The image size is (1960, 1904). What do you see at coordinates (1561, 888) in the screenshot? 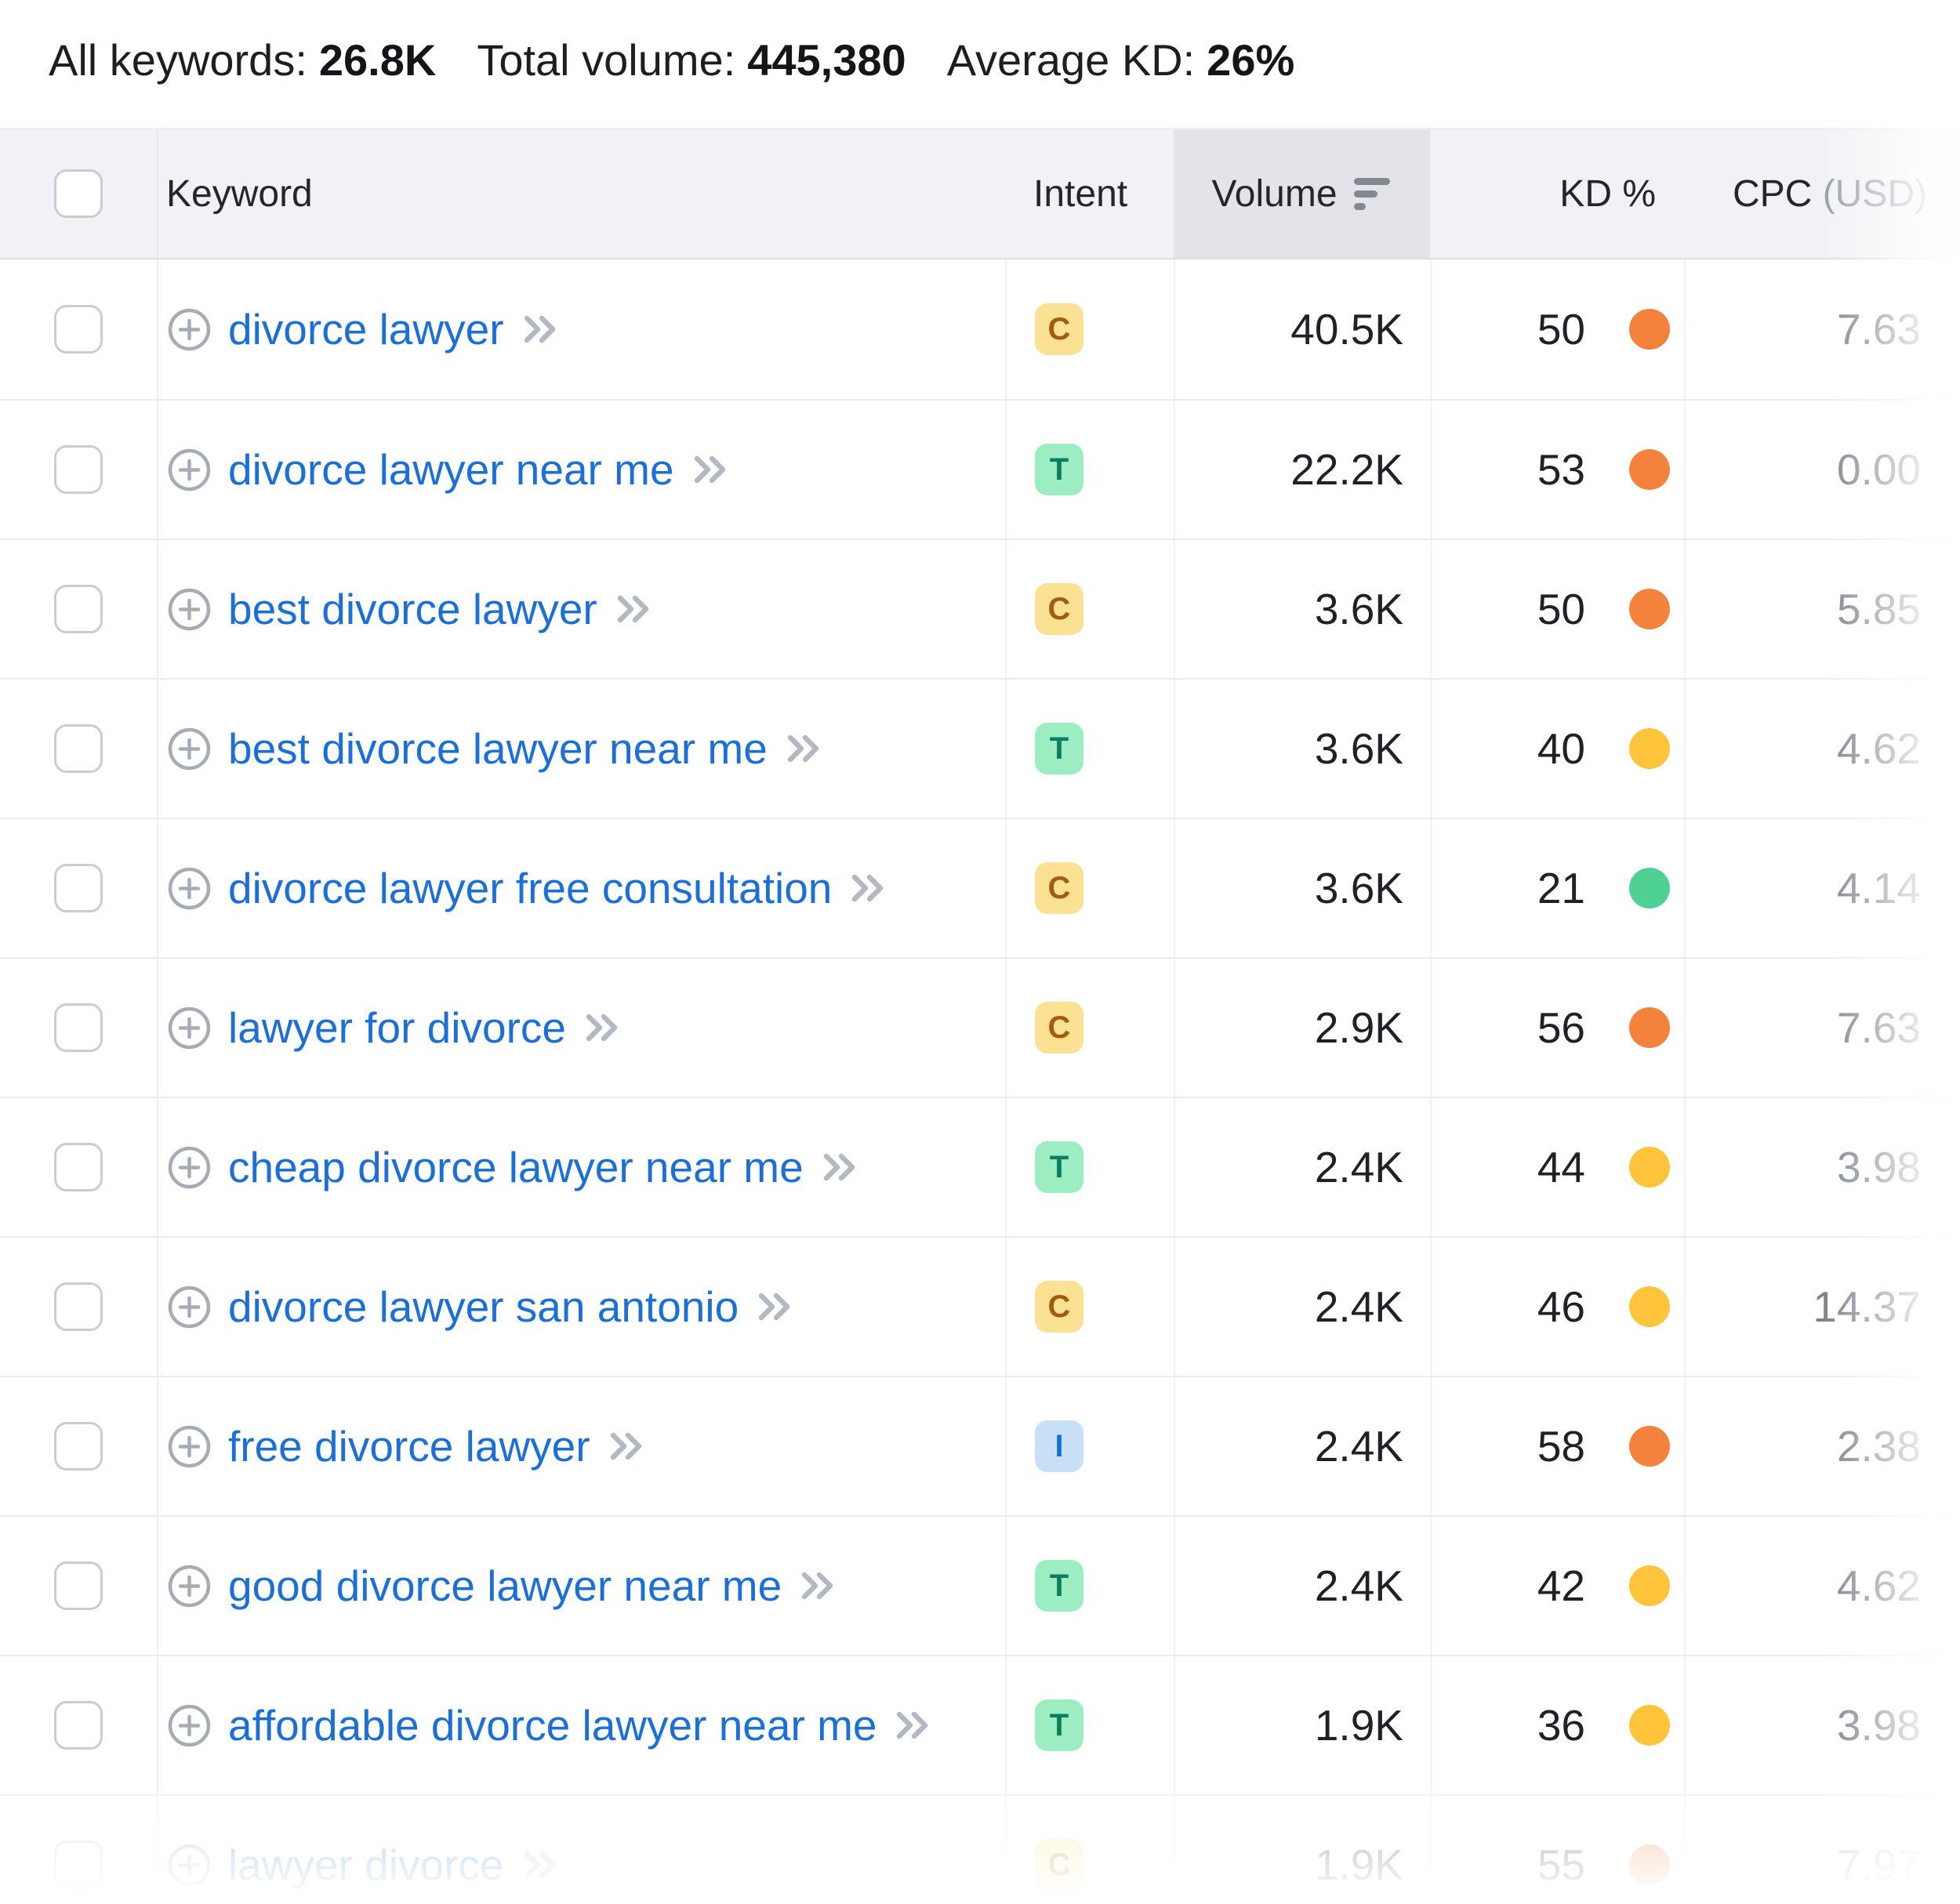
I see `kd-value: 21` at bounding box center [1561, 888].